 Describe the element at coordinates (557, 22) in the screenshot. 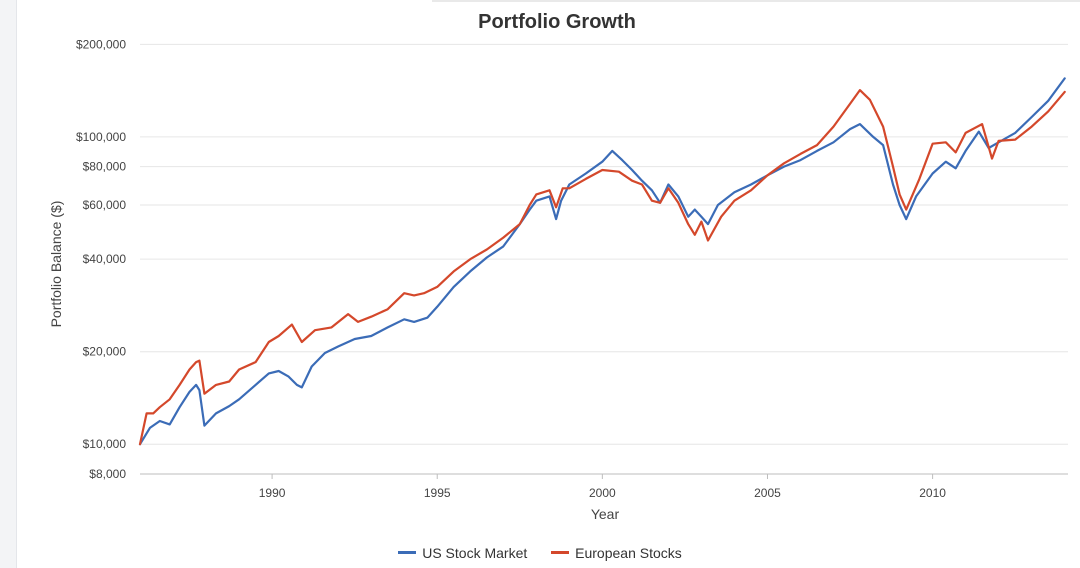

I see `chart-title: Portfolio Growth` at that location.